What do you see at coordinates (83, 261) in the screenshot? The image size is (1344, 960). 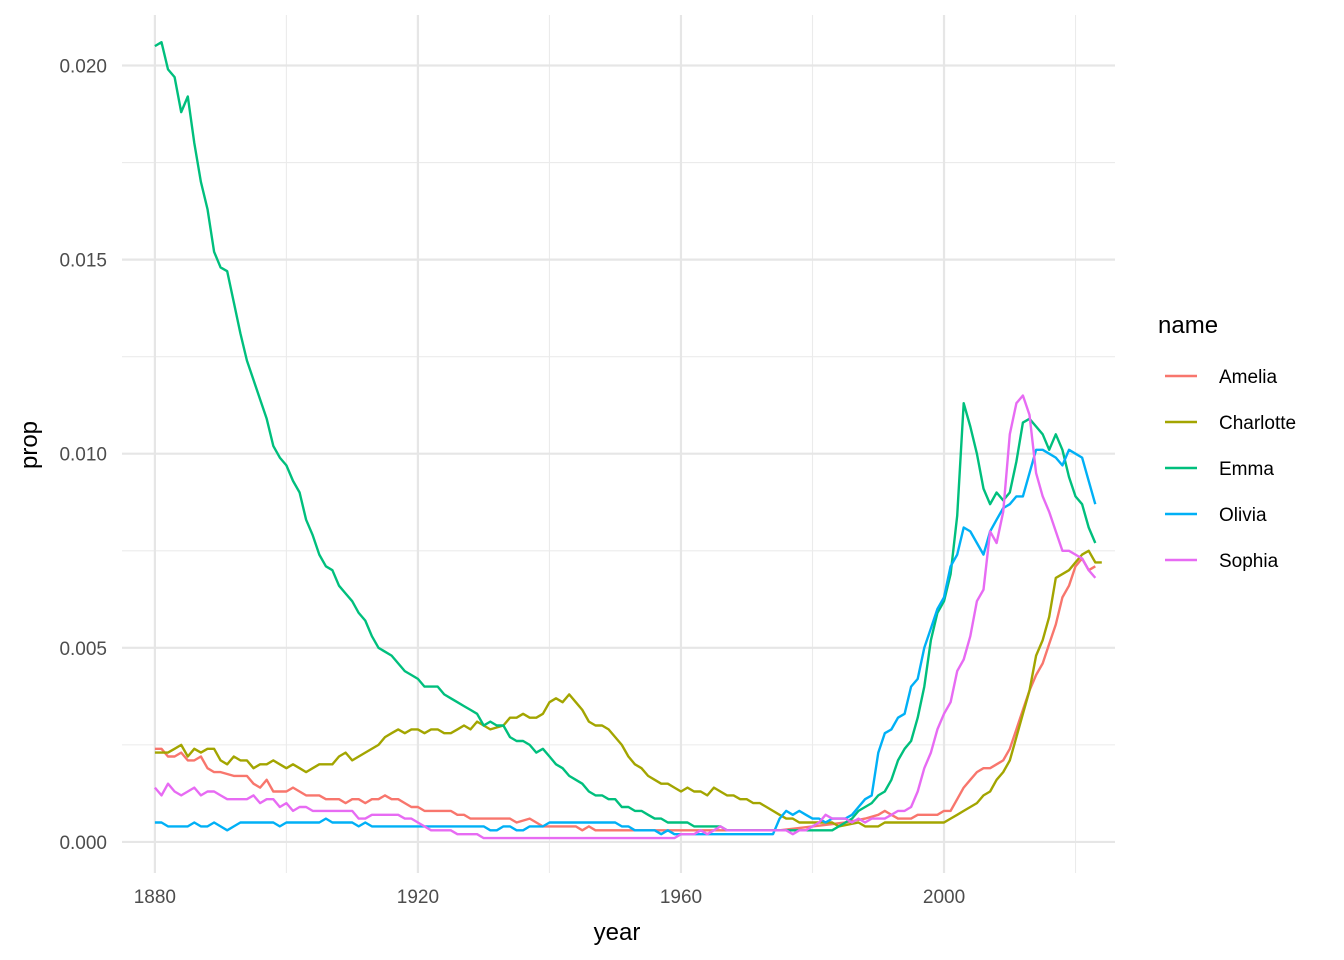 I see `y-tick-label: 0.015` at bounding box center [83, 261].